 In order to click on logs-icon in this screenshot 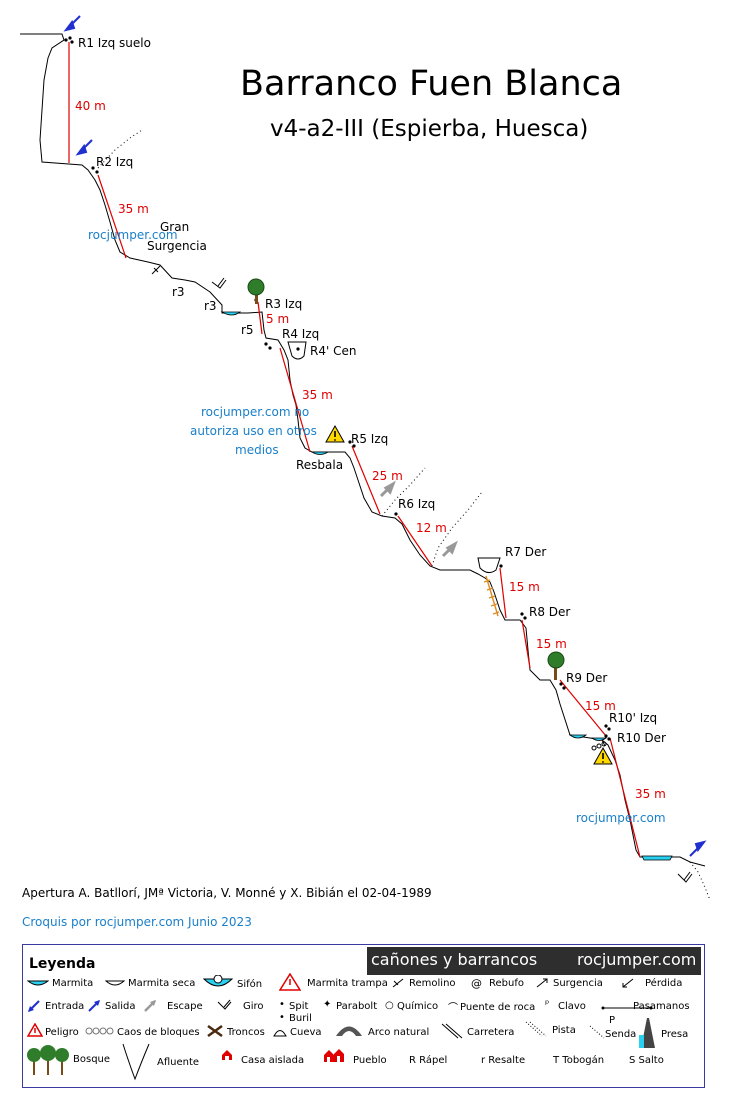, I will do `click(215, 1031)`.